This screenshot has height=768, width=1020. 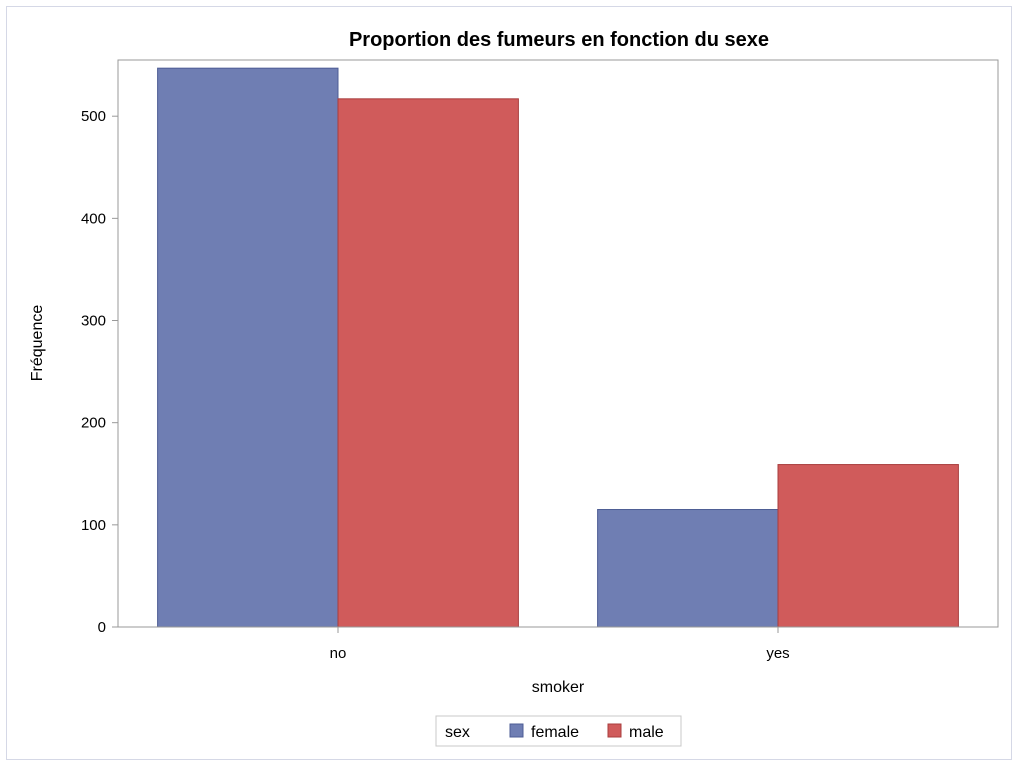 What do you see at coordinates (516, 730) in the screenshot?
I see `legend-swatch-female` at bounding box center [516, 730].